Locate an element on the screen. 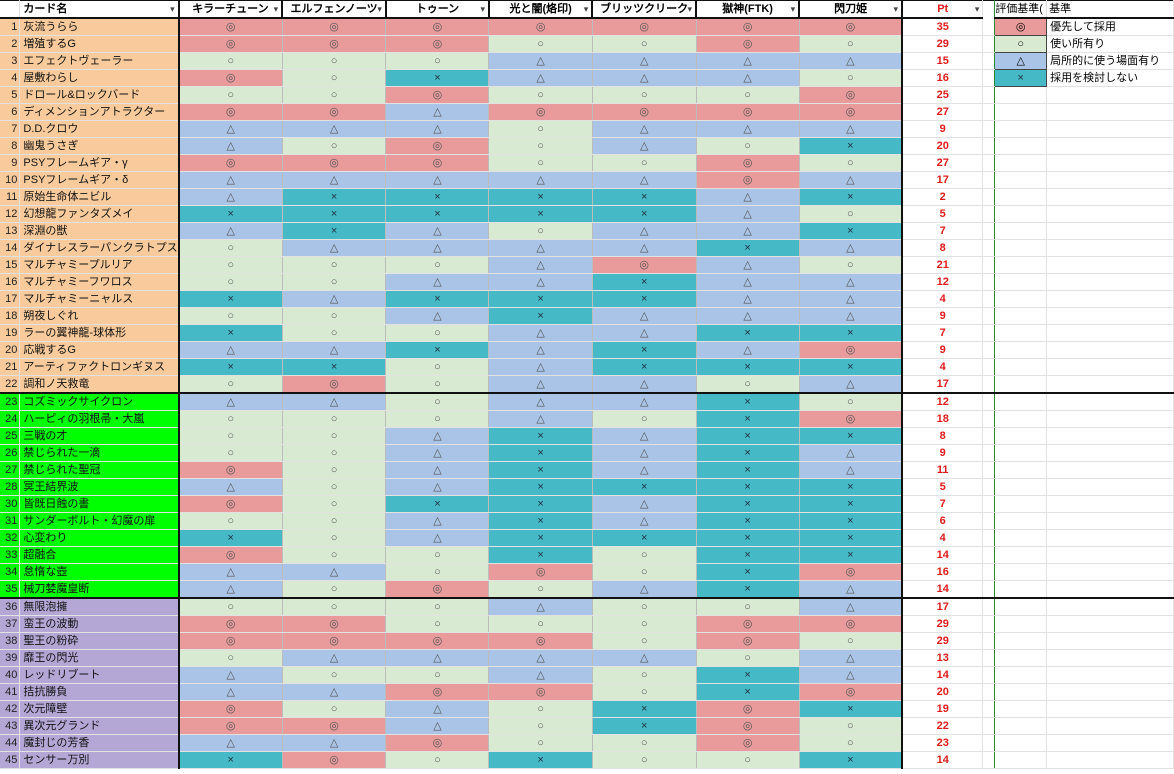 This screenshot has height=774, width=1174. pt-cell: 4 is located at coordinates (943, 538).